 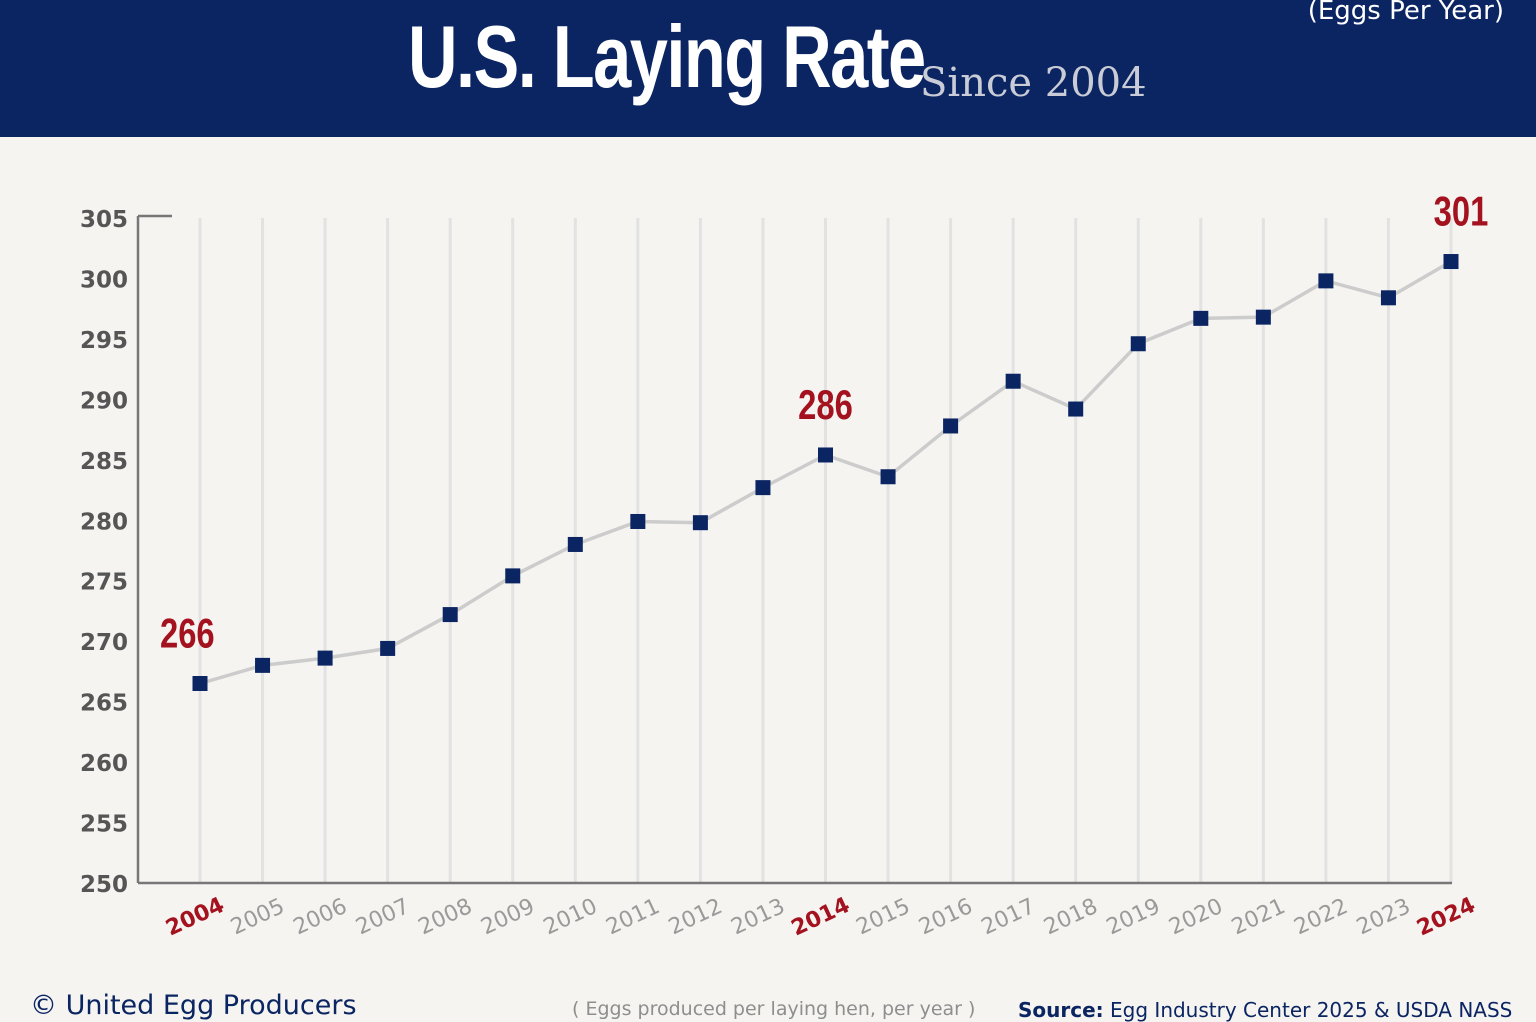 I want to click on data-point-2020, so click(x=1201, y=318).